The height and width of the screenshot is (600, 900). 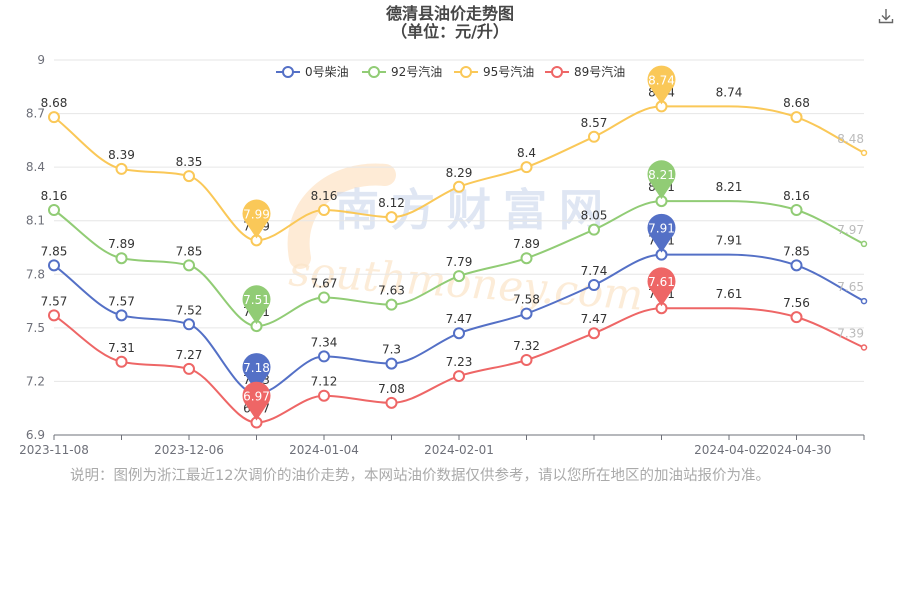 What do you see at coordinates (41, 60) in the screenshot?
I see `y-tick-label: 9` at bounding box center [41, 60].